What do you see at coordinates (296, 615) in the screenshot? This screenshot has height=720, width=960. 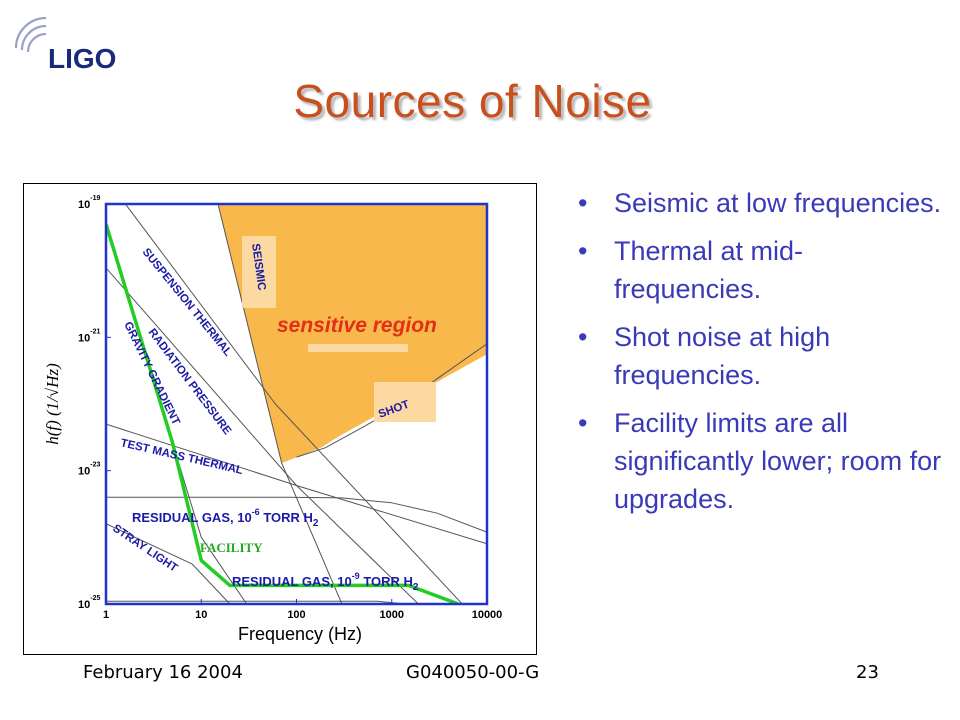 I see `x-tick-label: 100` at bounding box center [296, 615].